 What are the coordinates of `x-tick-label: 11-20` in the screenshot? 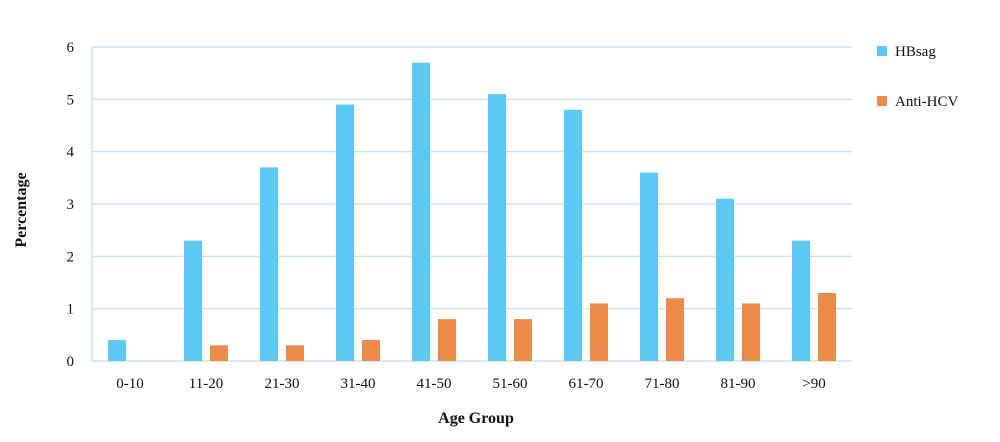 It's located at (206, 384).